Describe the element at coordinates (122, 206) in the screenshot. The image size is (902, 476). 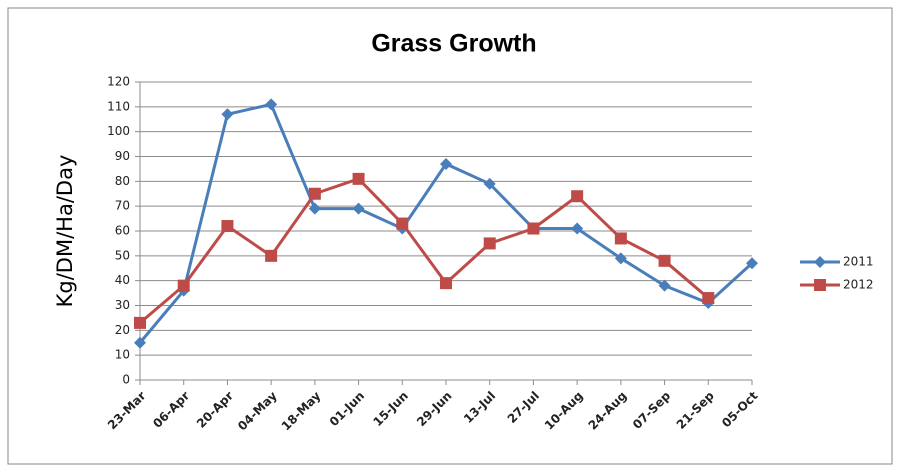
I see `y-tick-label: 70` at that location.